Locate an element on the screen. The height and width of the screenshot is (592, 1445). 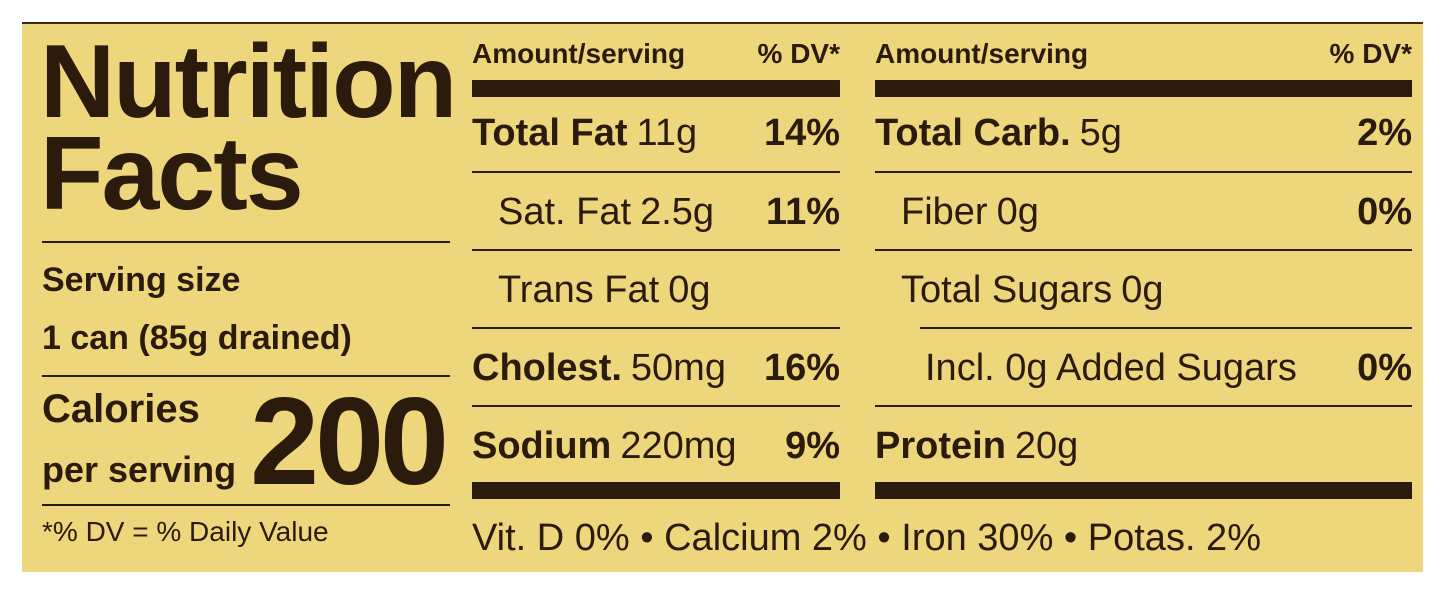
nutrient-name: Cholest. is located at coordinates (547, 368).